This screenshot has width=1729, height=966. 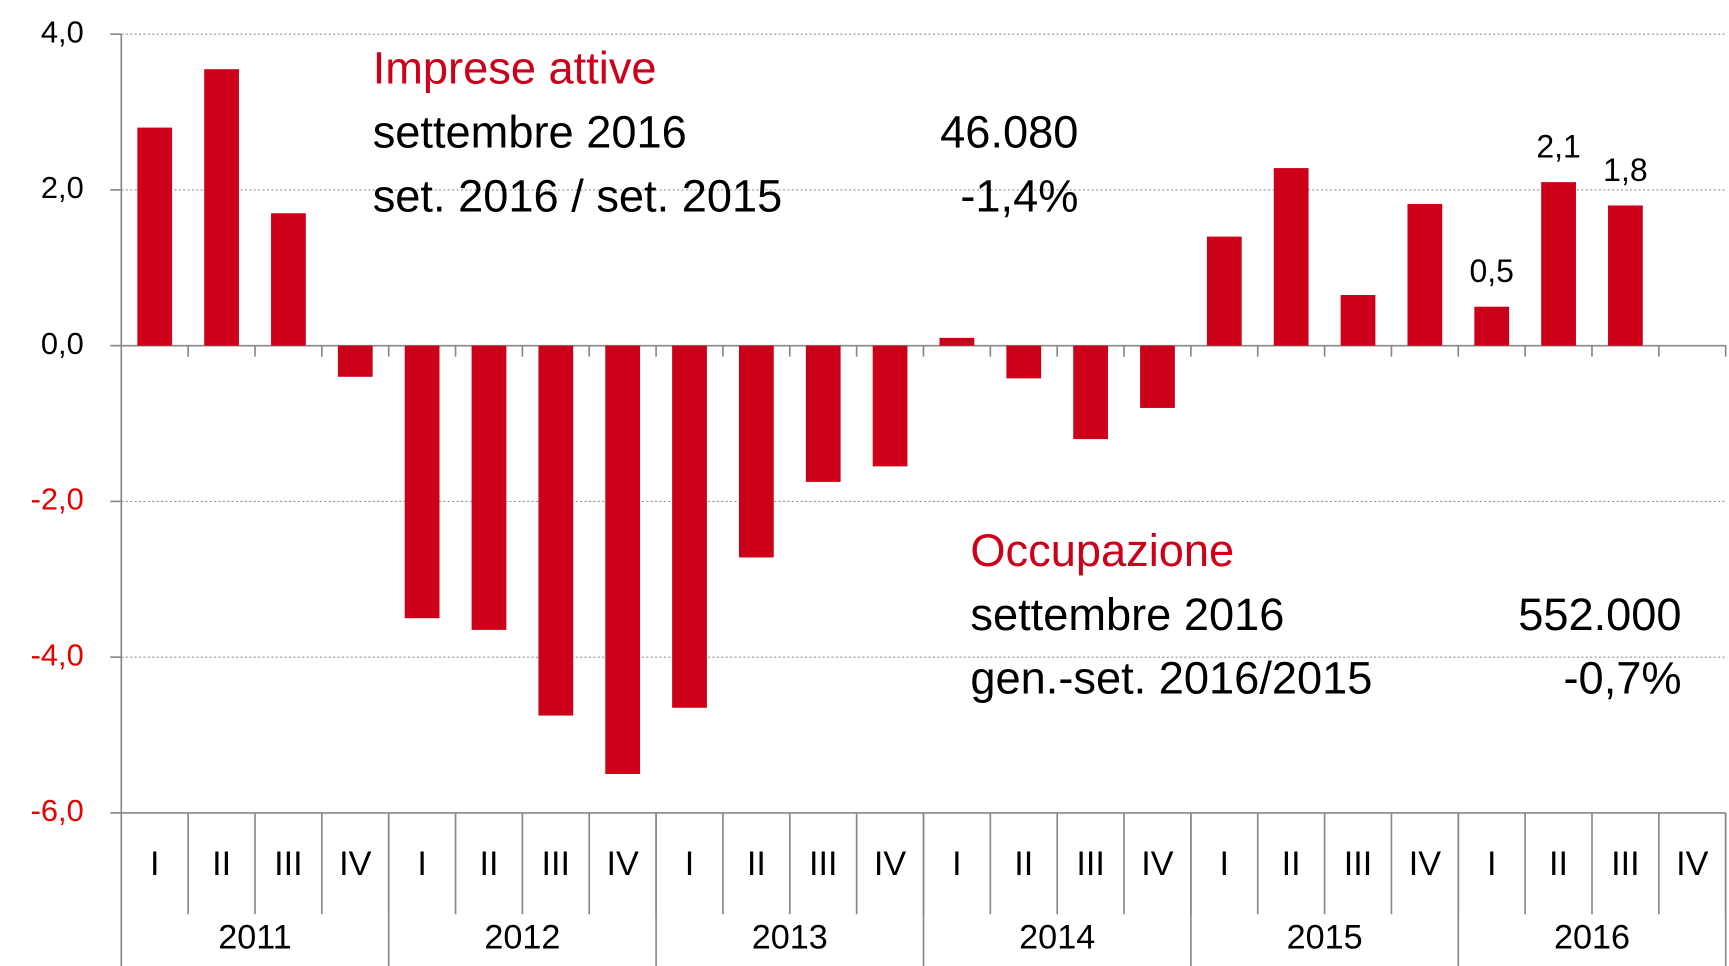 I want to click on group-label: 2012, so click(x=522, y=938).